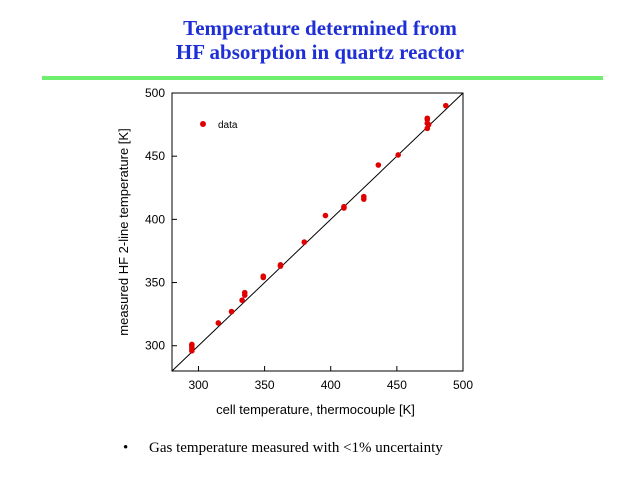  I want to click on x-axis-label: cell temperature, thermocouple [K], so click(315, 409).